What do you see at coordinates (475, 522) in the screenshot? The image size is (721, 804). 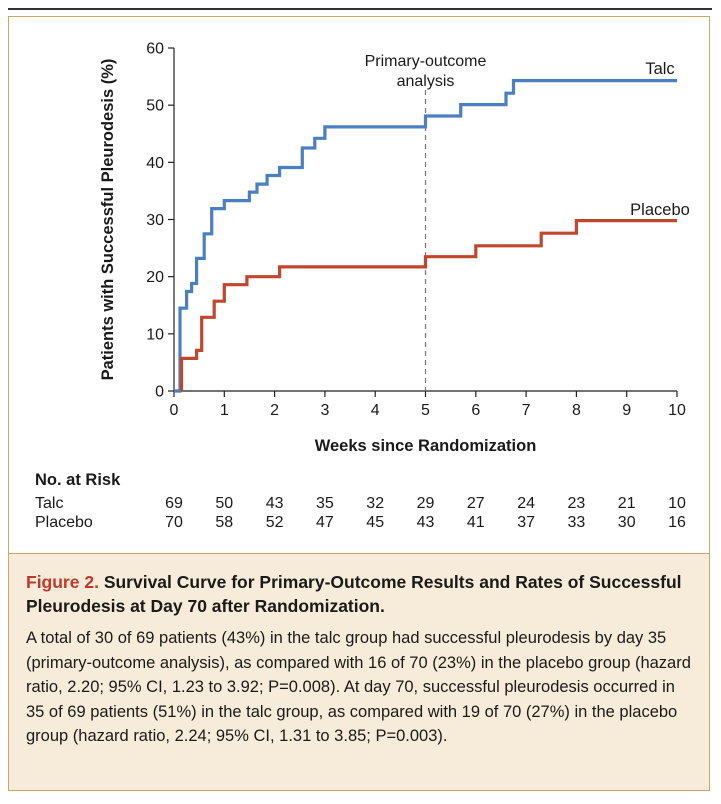 I see `risk-cell: 41` at bounding box center [475, 522].